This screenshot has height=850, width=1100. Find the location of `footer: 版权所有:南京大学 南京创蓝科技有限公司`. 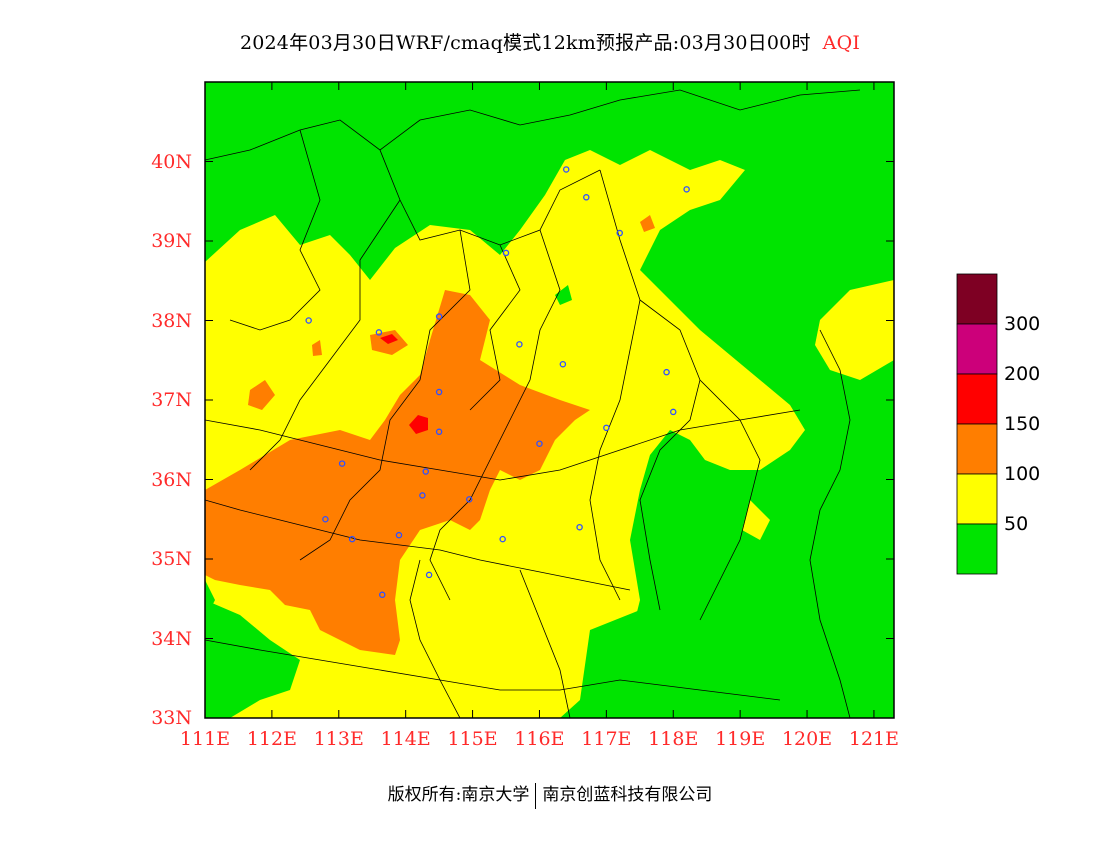

footer: 版权所有:南京大学 南京创蓝科技有限公司 is located at coordinates (550, 794).